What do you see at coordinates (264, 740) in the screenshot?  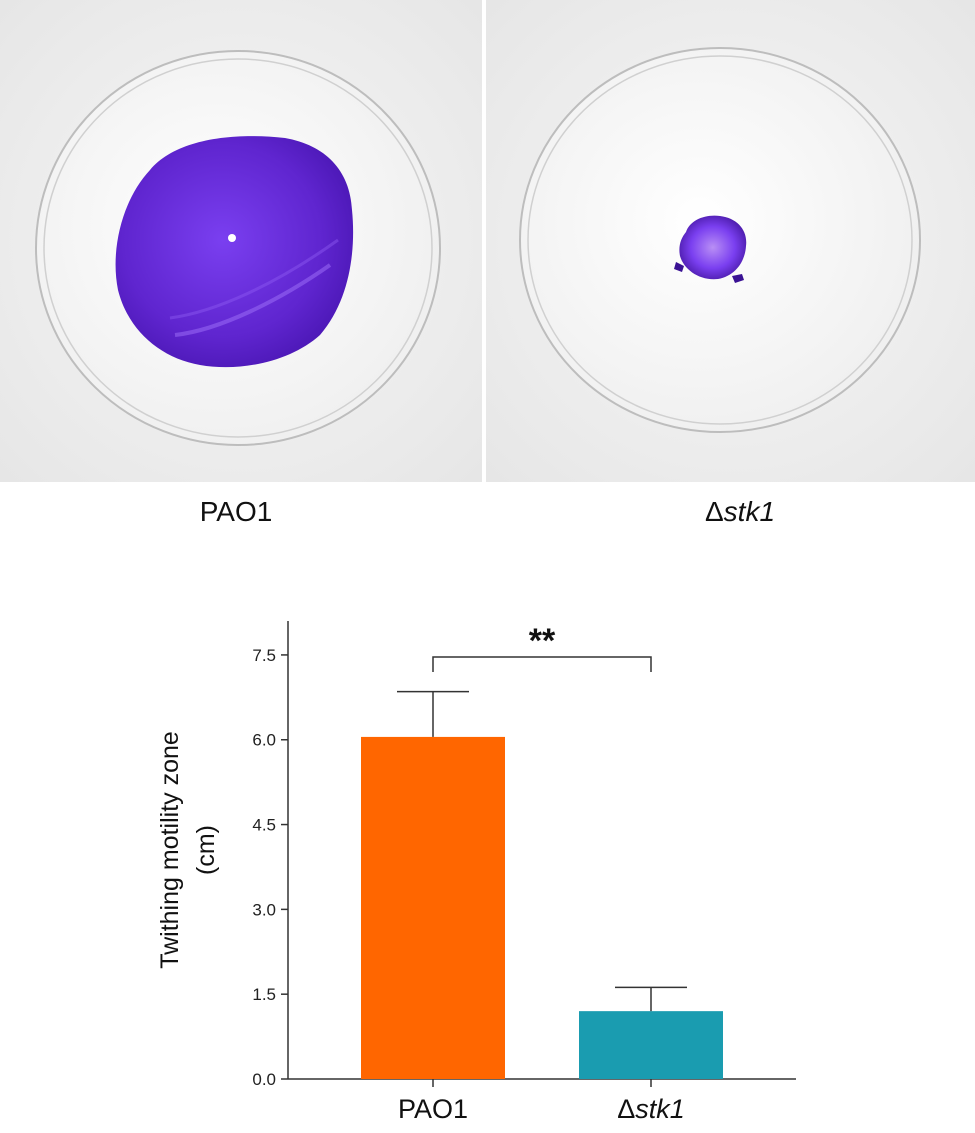 I see `y-tick-label: 6.0` at bounding box center [264, 740].